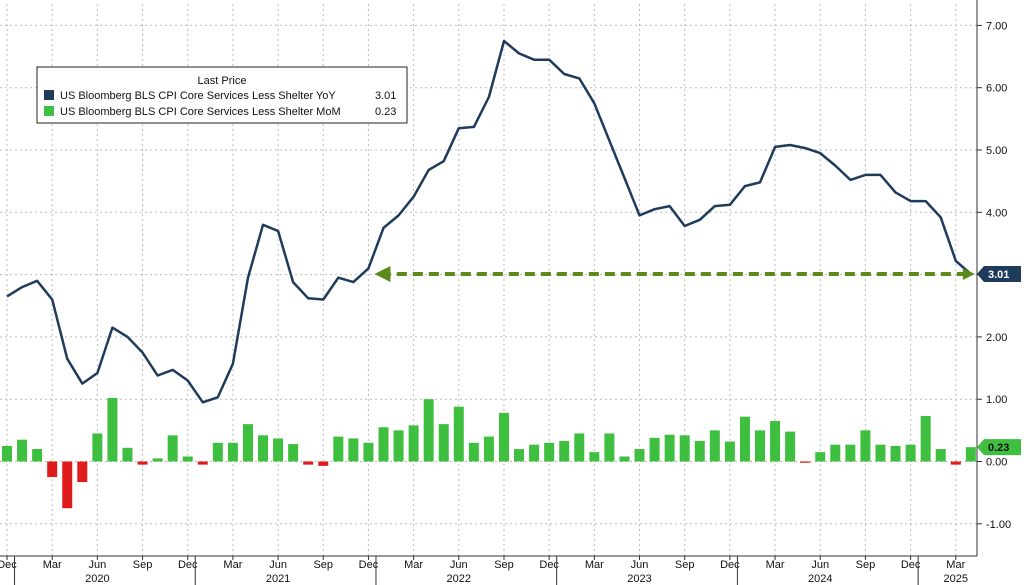 The width and height of the screenshot is (1024, 585). I want to click on annotation, so click(674, 273).